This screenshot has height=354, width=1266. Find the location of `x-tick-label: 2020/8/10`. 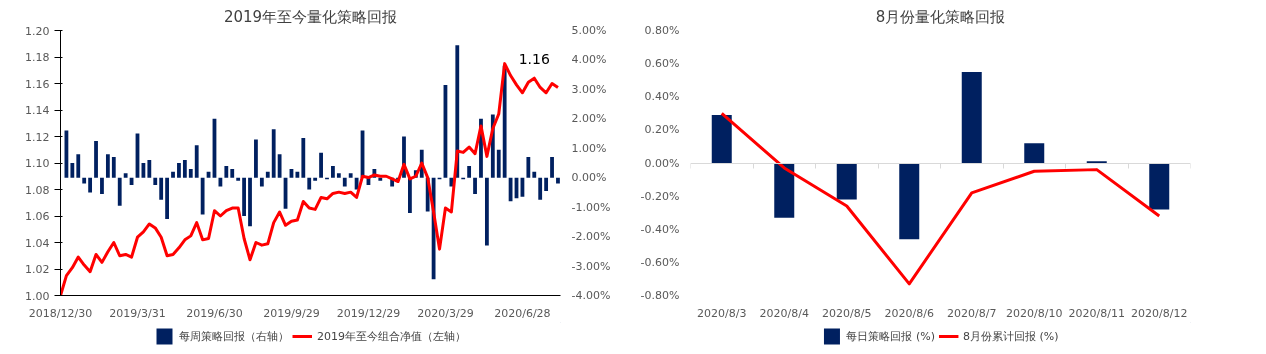

x-tick-label: 2020/8/10 is located at coordinates (1034, 313).